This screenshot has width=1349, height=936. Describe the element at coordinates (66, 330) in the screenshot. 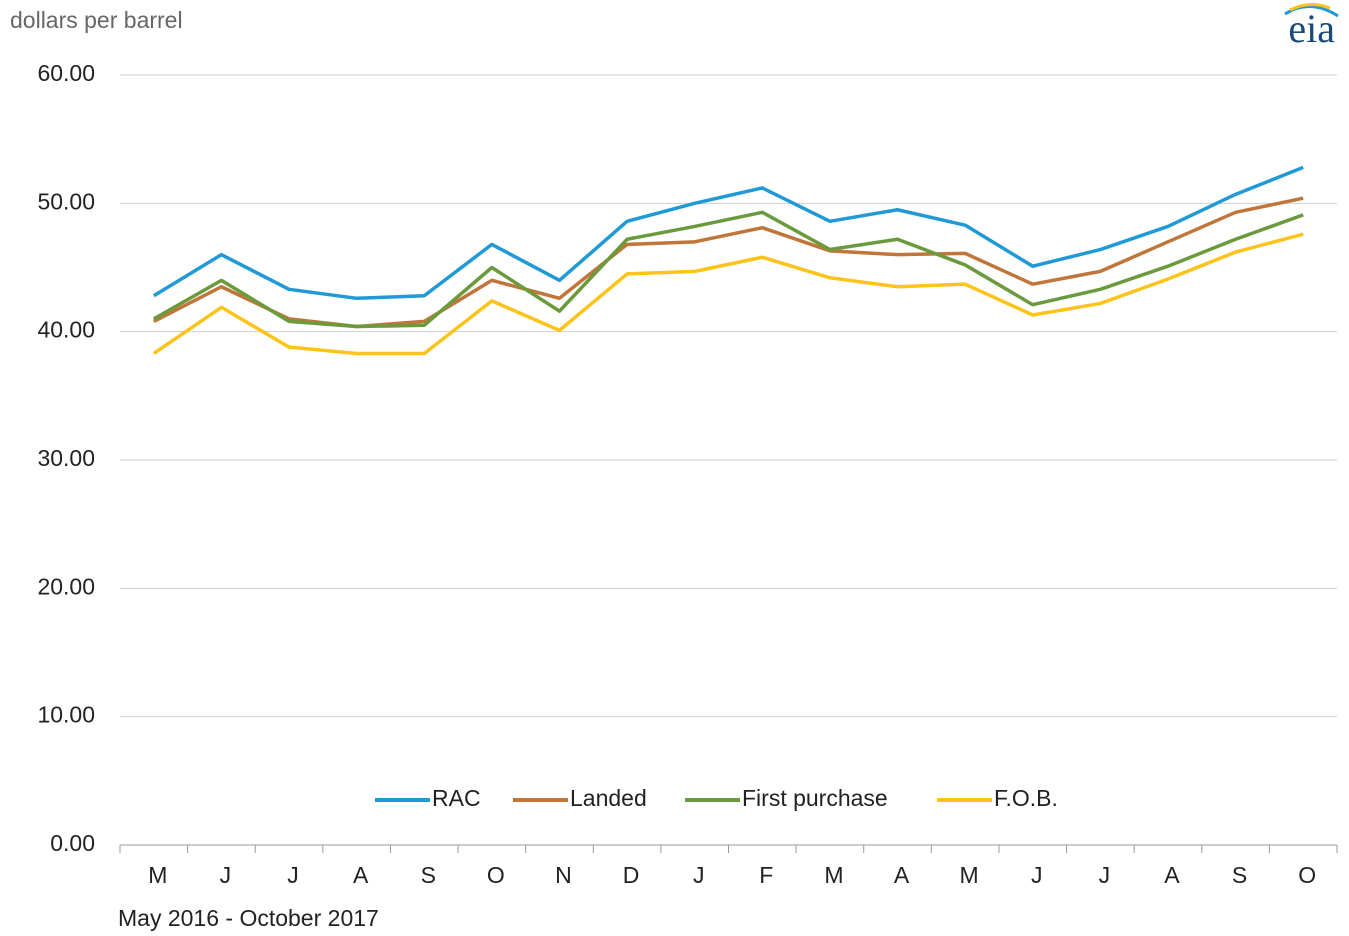

I see `y-tick-label: 40.00` at that location.